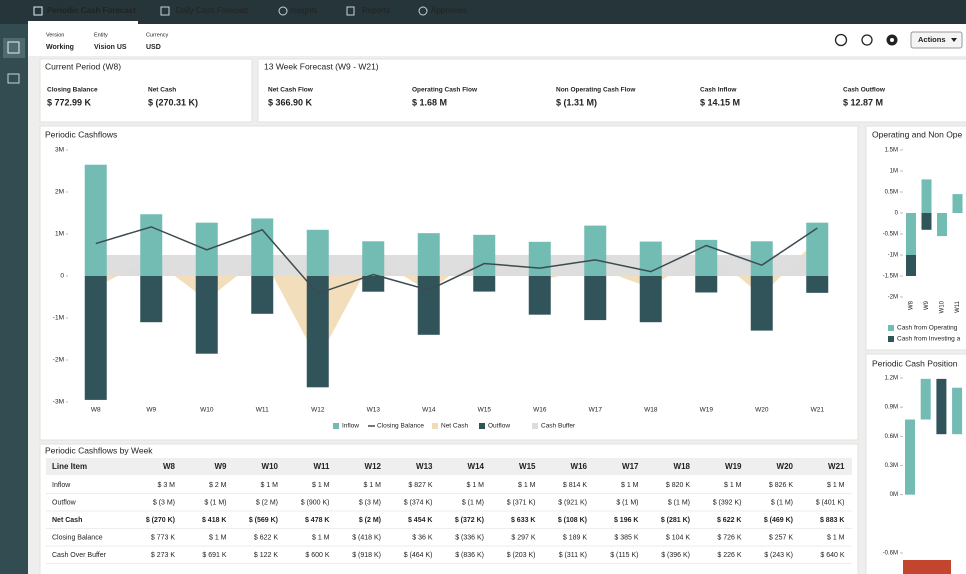 This screenshot has height=574, width=966. What do you see at coordinates (523, 537) in the screenshot?
I see `table-cell: $ 297 K` at bounding box center [523, 537].